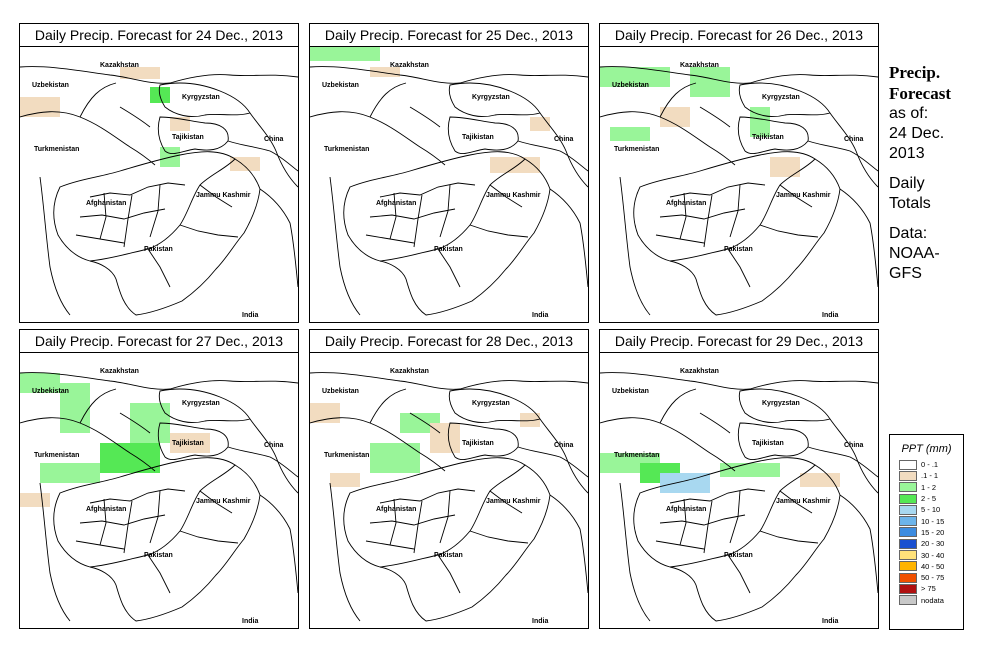 The height and width of the screenshot is (649, 983). Describe the element at coordinates (933, 566) in the screenshot. I see `legend-label: 40 - 50` at that location.